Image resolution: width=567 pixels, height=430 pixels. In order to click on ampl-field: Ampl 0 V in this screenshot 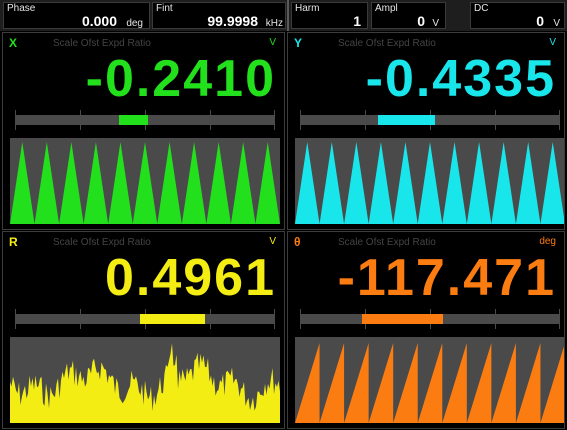, I will do `click(408, 15)`.